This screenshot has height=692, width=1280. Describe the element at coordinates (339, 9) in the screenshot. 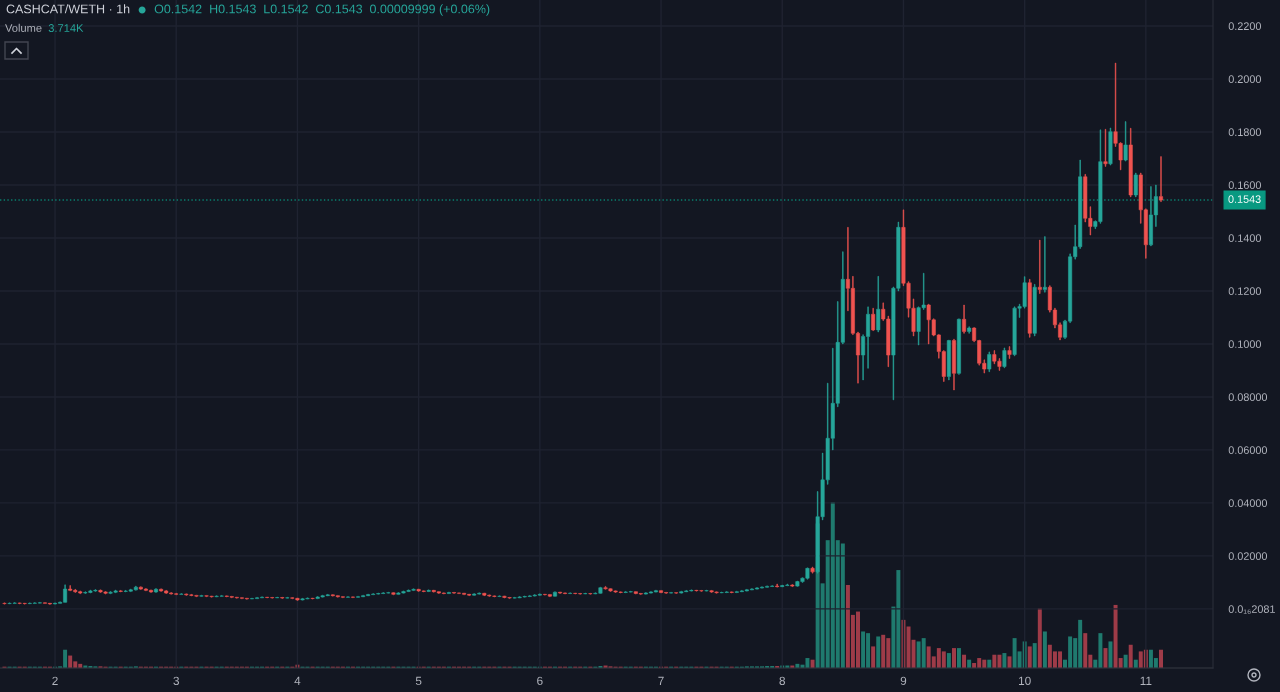

I see `annotation: C0.1543` at that location.